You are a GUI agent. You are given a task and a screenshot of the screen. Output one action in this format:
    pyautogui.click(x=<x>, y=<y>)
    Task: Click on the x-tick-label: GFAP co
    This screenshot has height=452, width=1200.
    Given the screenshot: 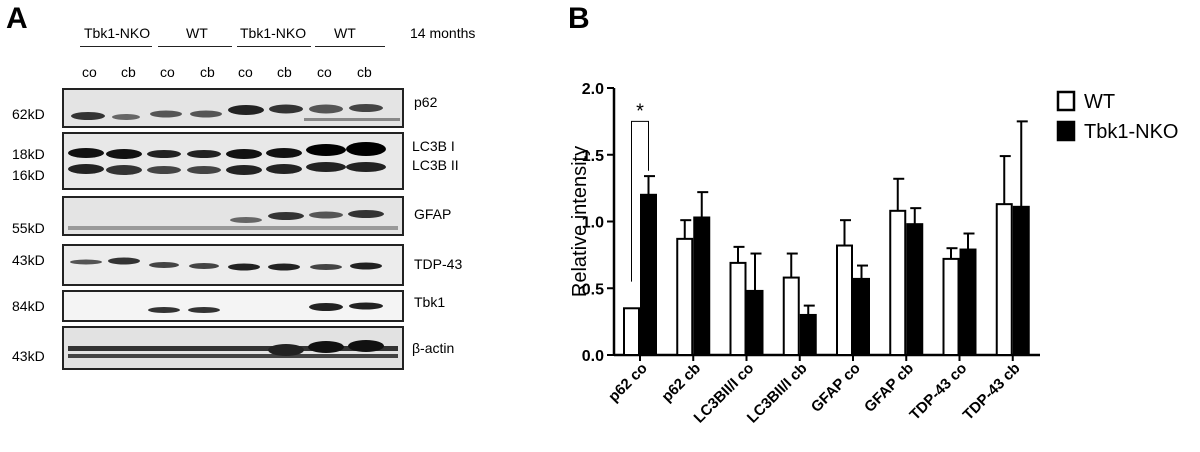 What is the action you would take?
    pyautogui.click(x=836, y=388)
    